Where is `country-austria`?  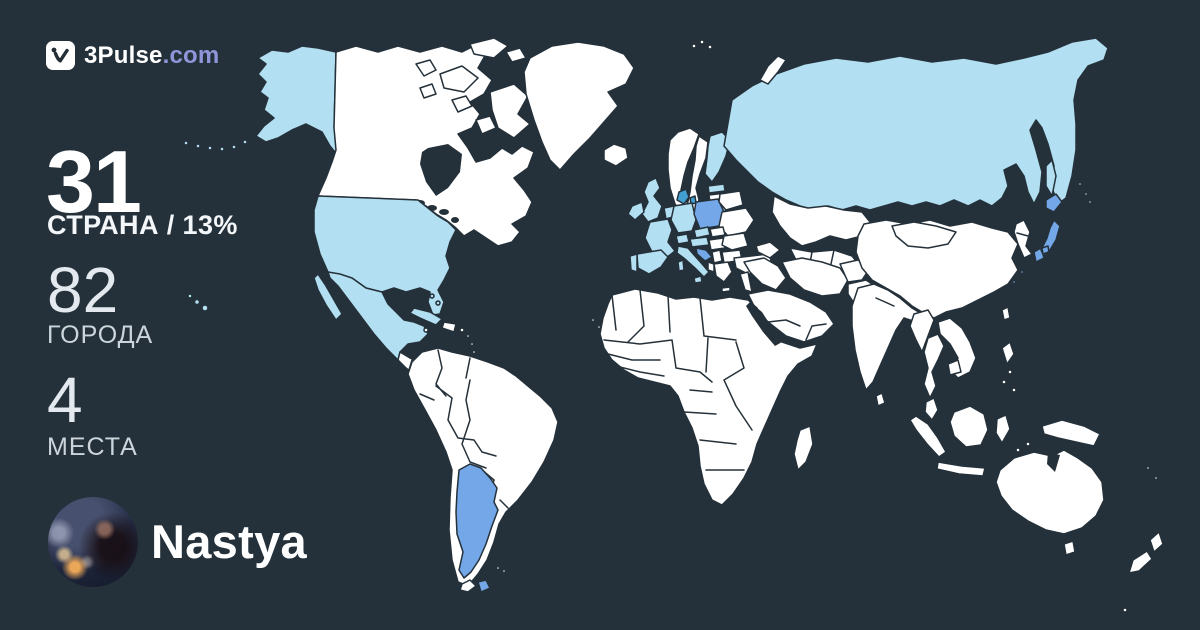 country-austria is located at coordinates (699, 242).